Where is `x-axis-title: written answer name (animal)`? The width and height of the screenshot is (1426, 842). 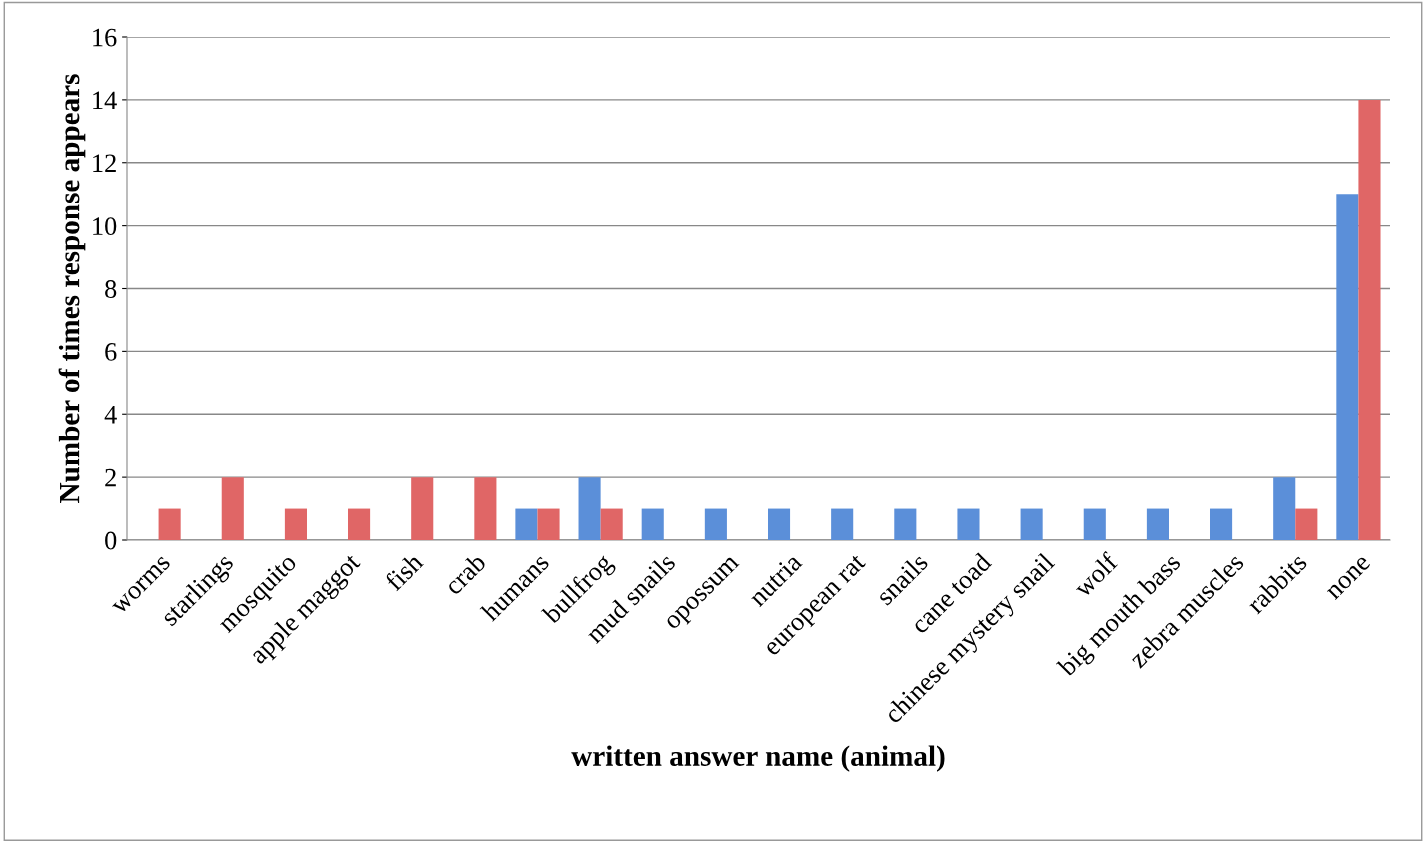
x-axis-title: written answer name (animal) is located at coordinates (758, 758).